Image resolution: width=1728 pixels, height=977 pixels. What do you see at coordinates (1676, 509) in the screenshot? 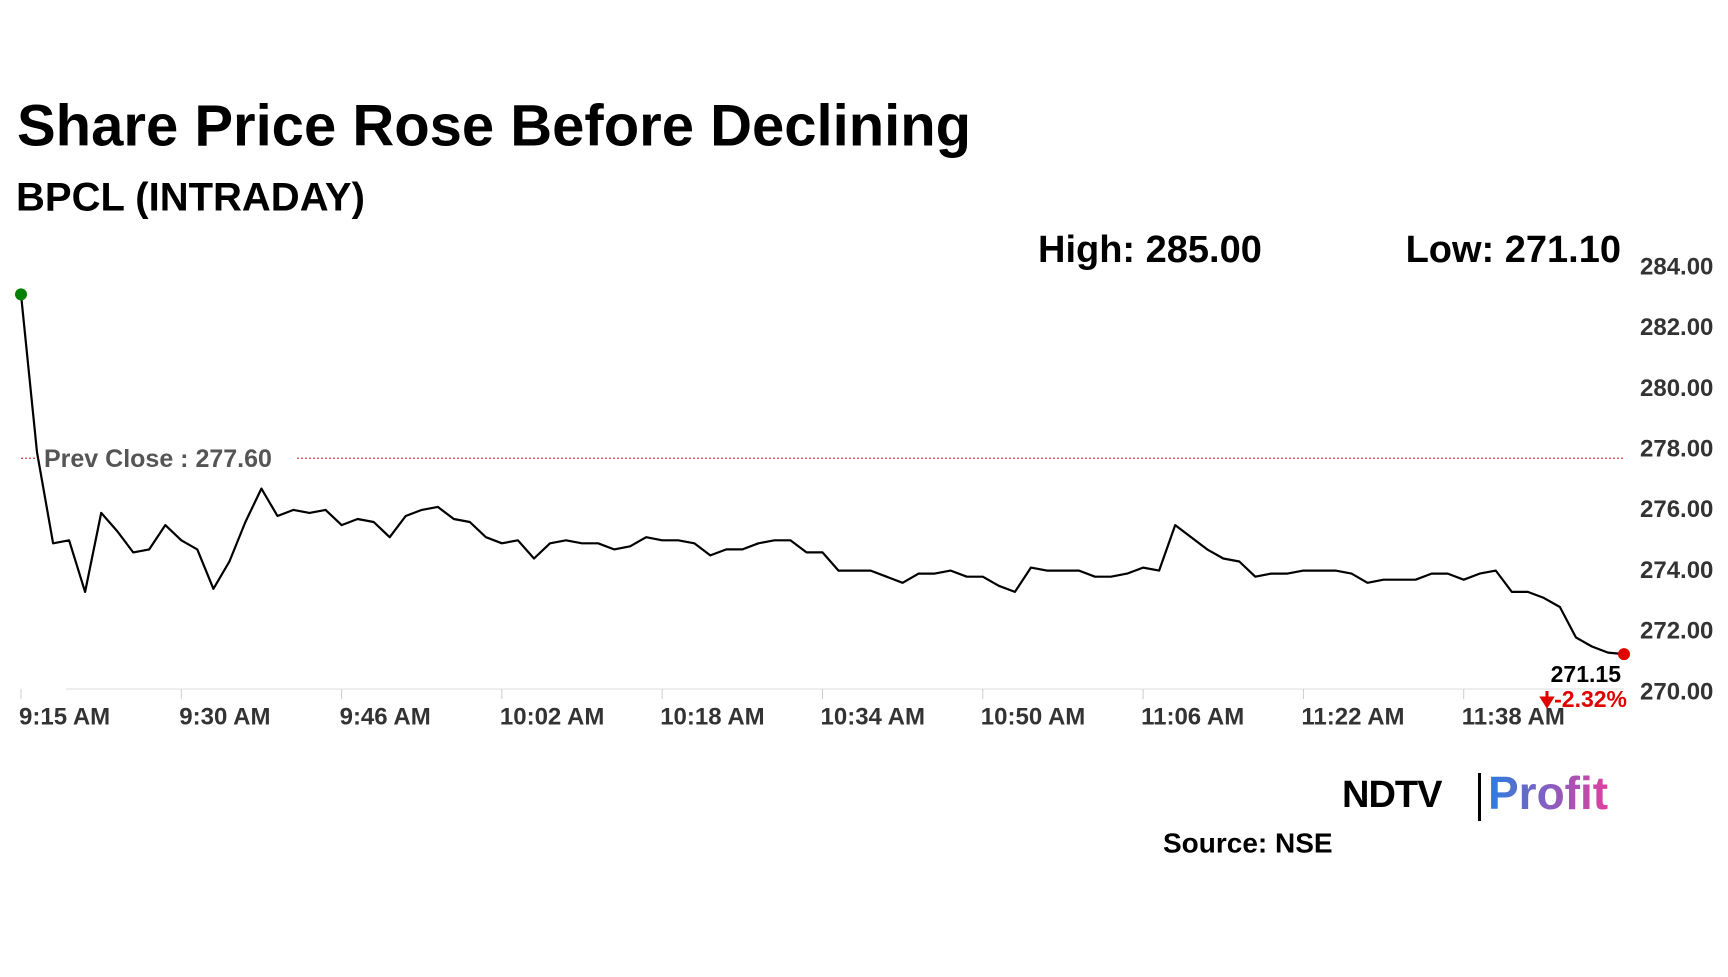
I see `y-tick-label: 276.00` at bounding box center [1676, 509].